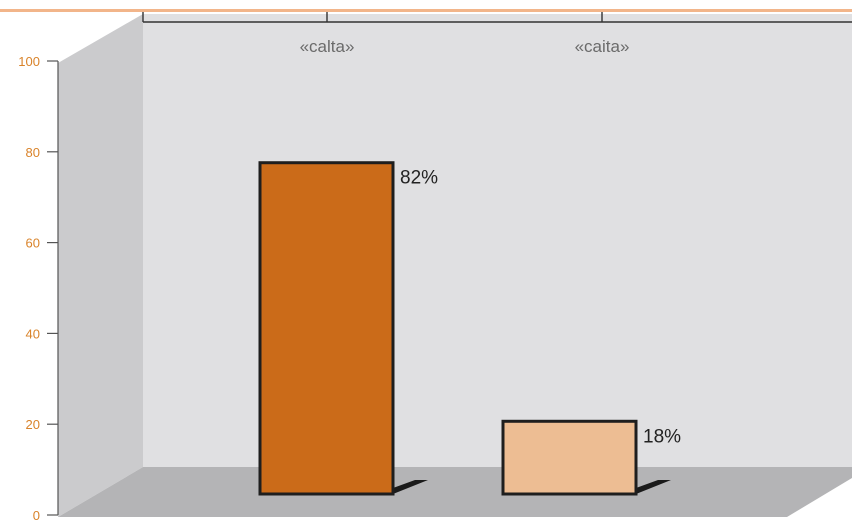 The image size is (852, 520). I want to click on y-tick-label: 60, so click(33, 243).